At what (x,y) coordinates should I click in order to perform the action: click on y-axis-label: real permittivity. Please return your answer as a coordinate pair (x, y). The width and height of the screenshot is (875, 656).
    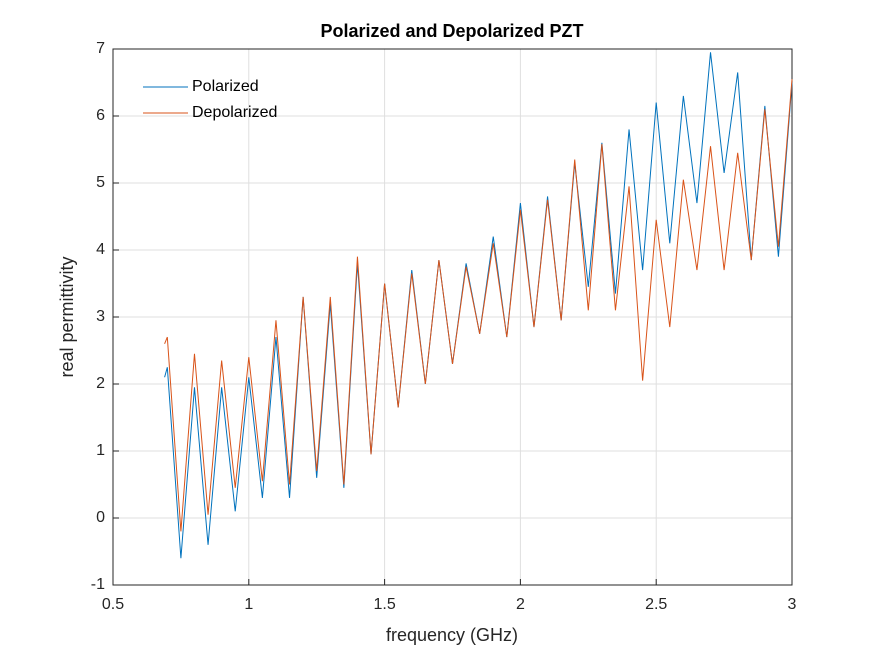
    Looking at the image, I should click on (67, 316).